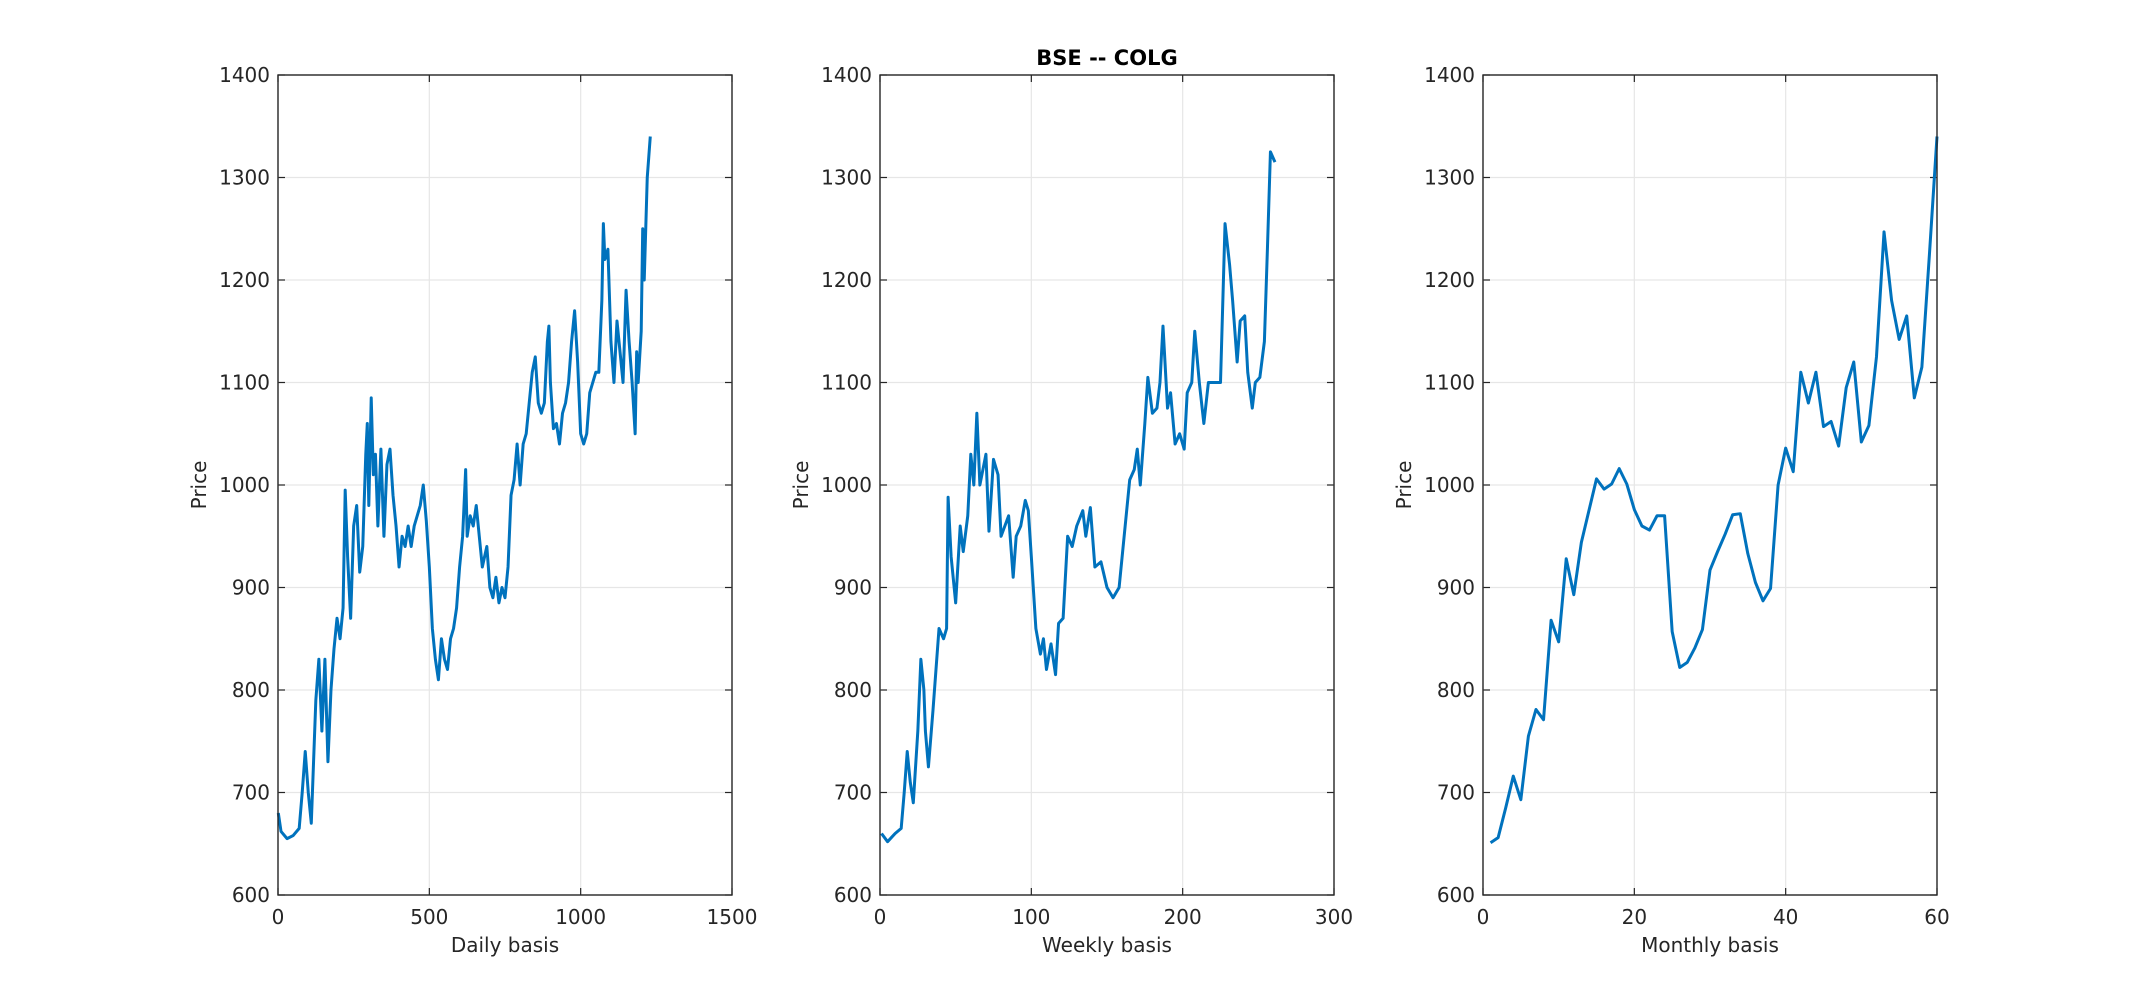 This screenshot has width=2134, height=1000. What do you see at coordinates (1334, 917) in the screenshot?
I see `x-tick-label: 300` at bounding box center [1334, 917].